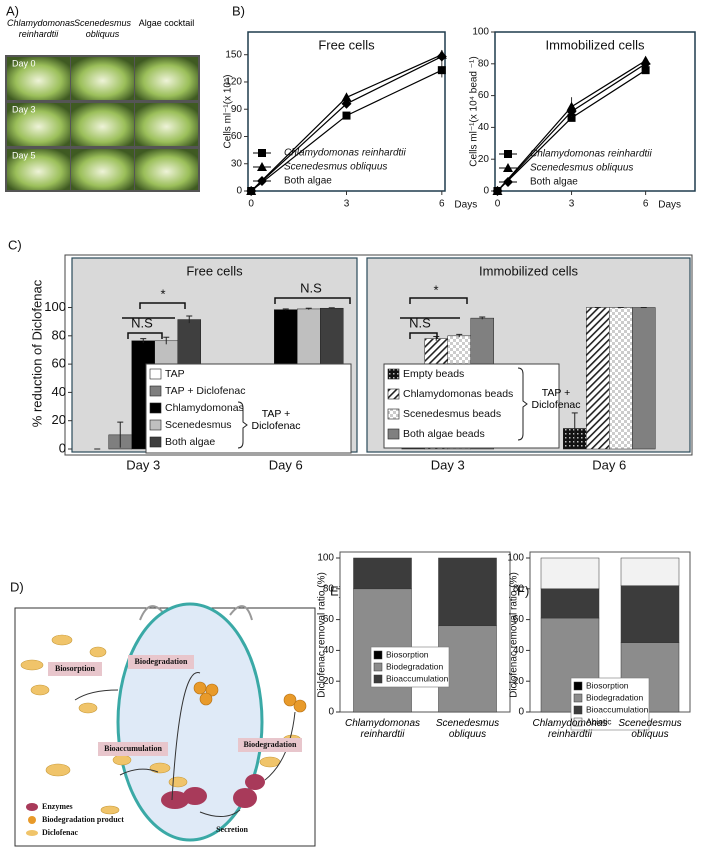 The width and height of the screenshot is (702, 853). I want to click on chart-title: Immobilized cells, so click(528, 270).